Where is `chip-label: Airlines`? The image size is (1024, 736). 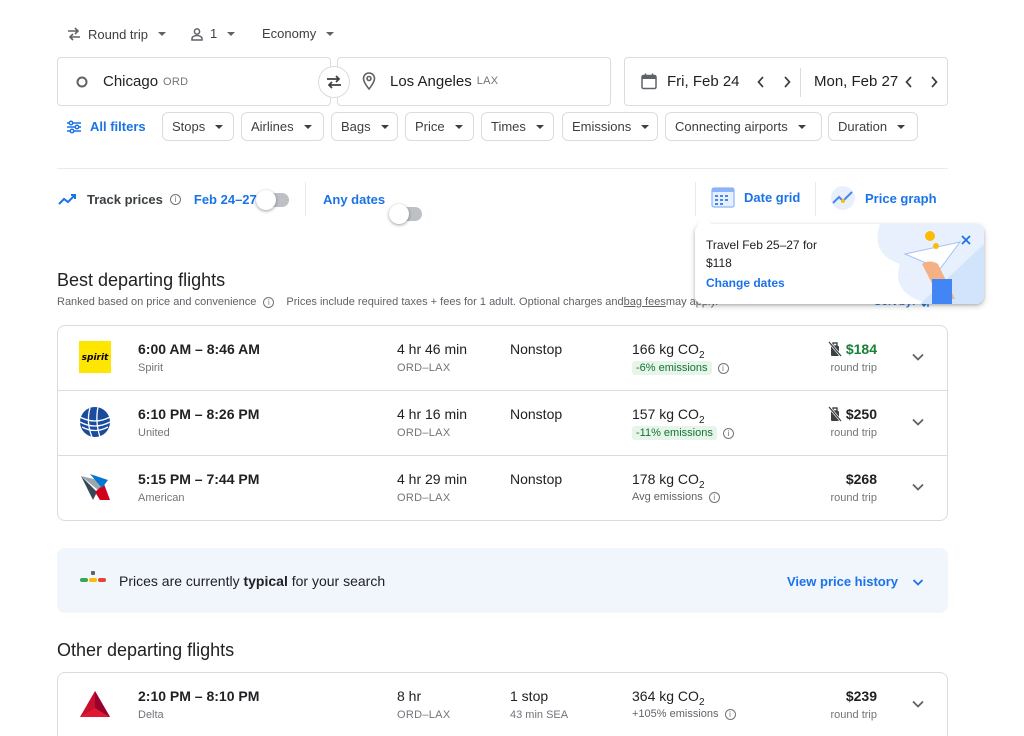 chip-label: Airlines is located at coordinates (272, 126).